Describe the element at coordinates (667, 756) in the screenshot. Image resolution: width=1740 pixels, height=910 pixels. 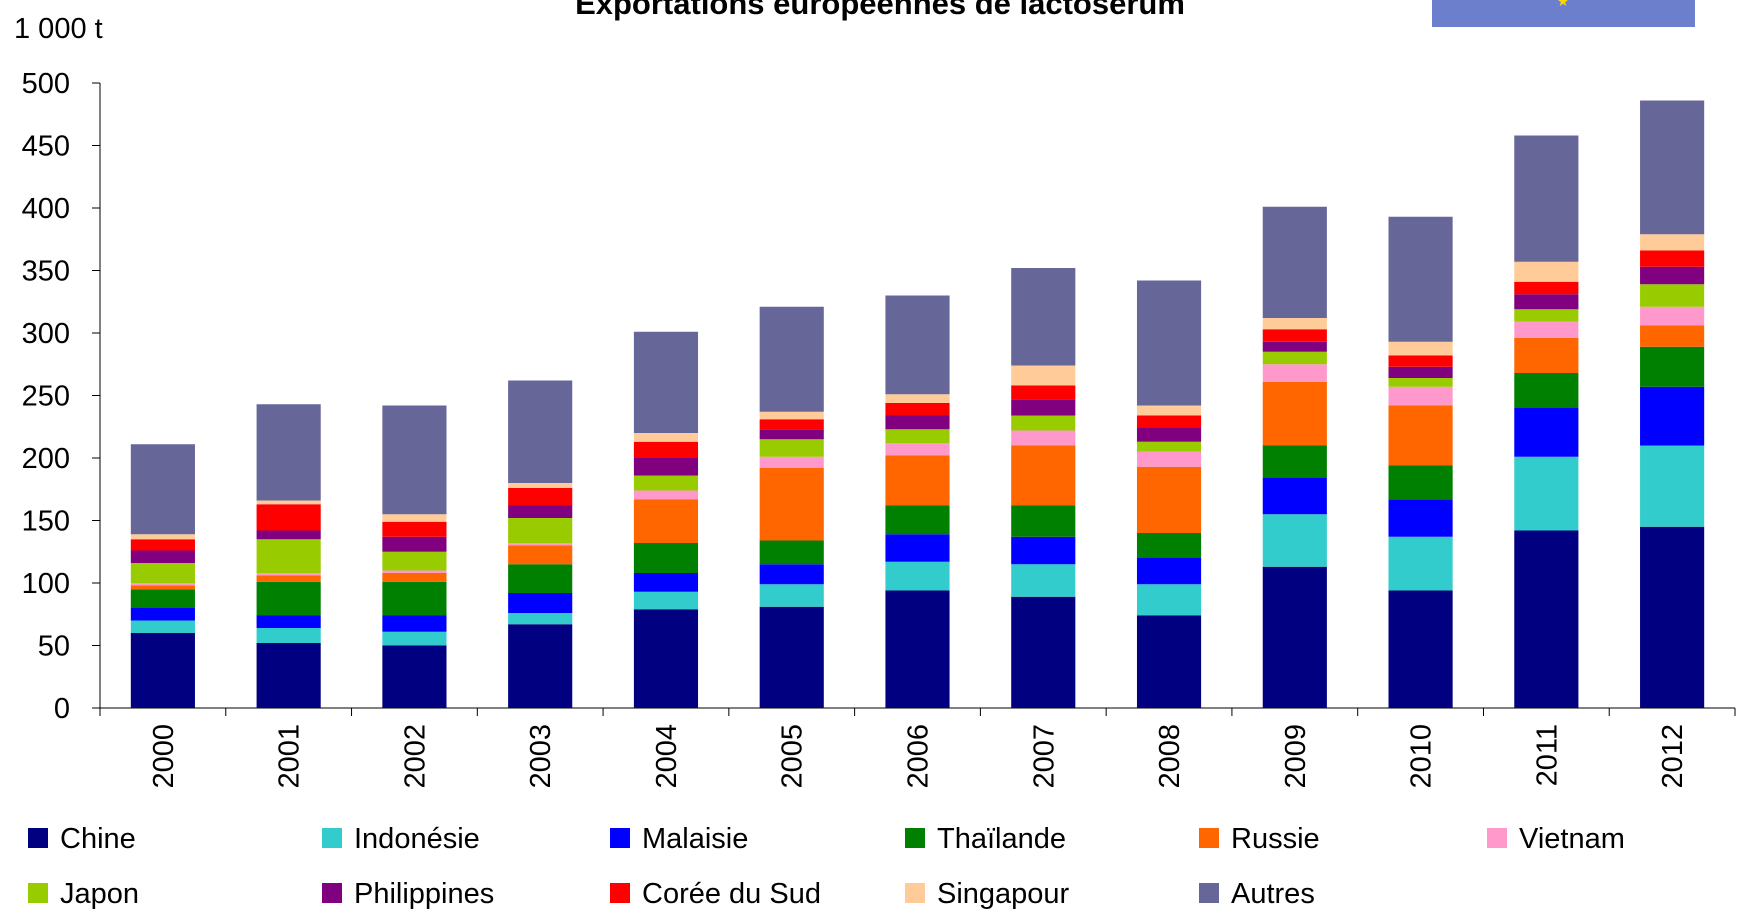
I see `x-tick-label: 2004` at that location.